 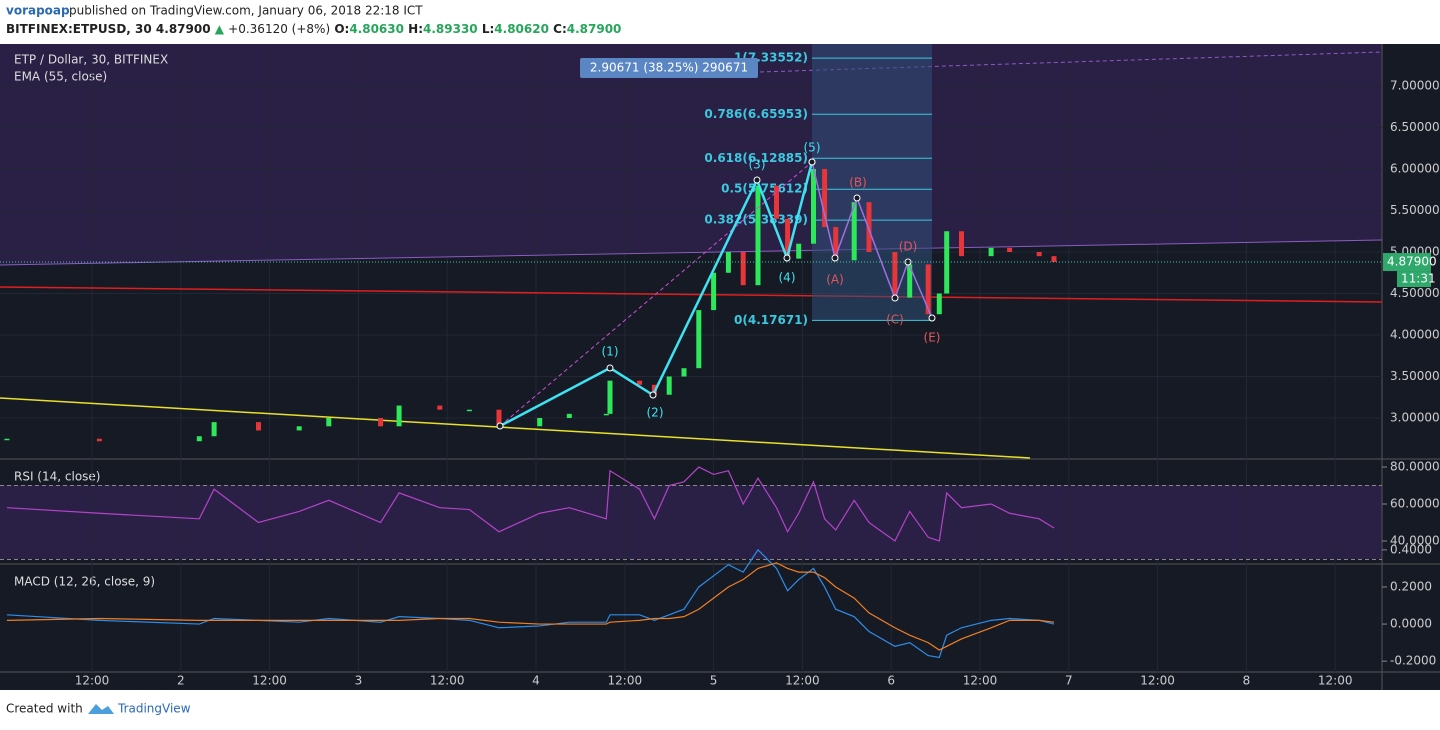 What do you see at coordinates (714, 681) in the screenshot?
I see `x-tick-label: 5` at bounding box center [714, 681].